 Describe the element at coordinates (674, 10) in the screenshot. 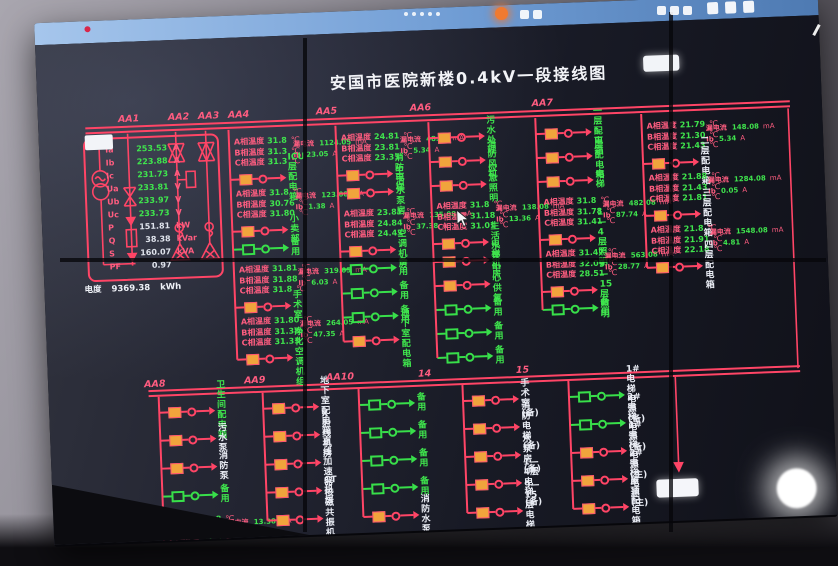

I see `window-icons` at that location.